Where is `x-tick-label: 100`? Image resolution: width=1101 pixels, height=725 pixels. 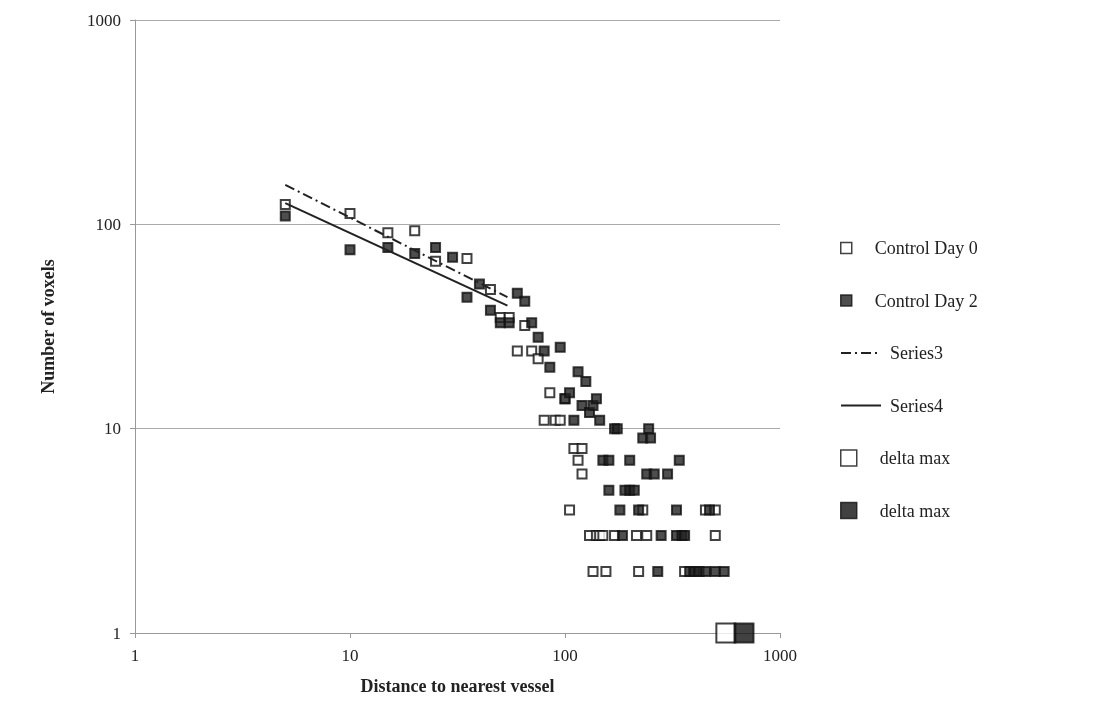 x-tick-label: 100 is located at coordinates (565, 655).